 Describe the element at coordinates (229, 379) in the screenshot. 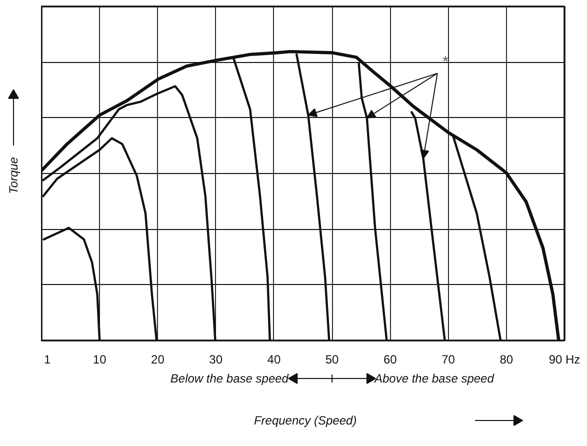

I see `text: Below the base speed` at that location.